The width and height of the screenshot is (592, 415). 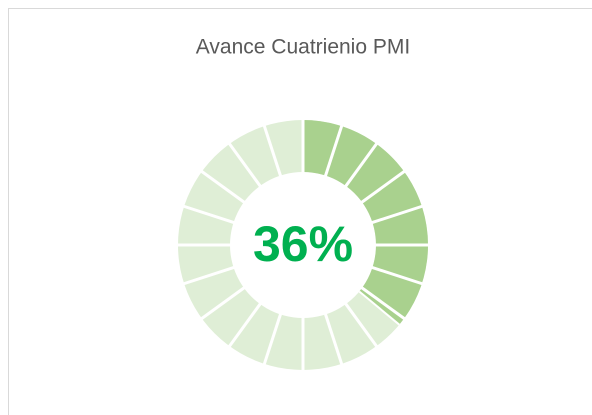 What do you see at coordinates (303, 47) in the screenshot?
I see `chart-title: Avance Cuatrienio PMI` at bounding box center [303, 47].